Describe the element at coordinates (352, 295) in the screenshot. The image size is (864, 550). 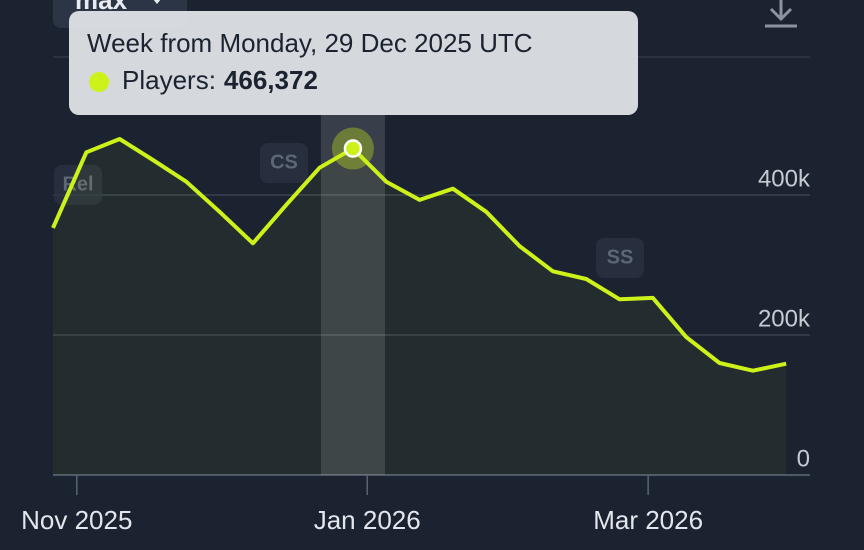
I see `hover-band` at that location.